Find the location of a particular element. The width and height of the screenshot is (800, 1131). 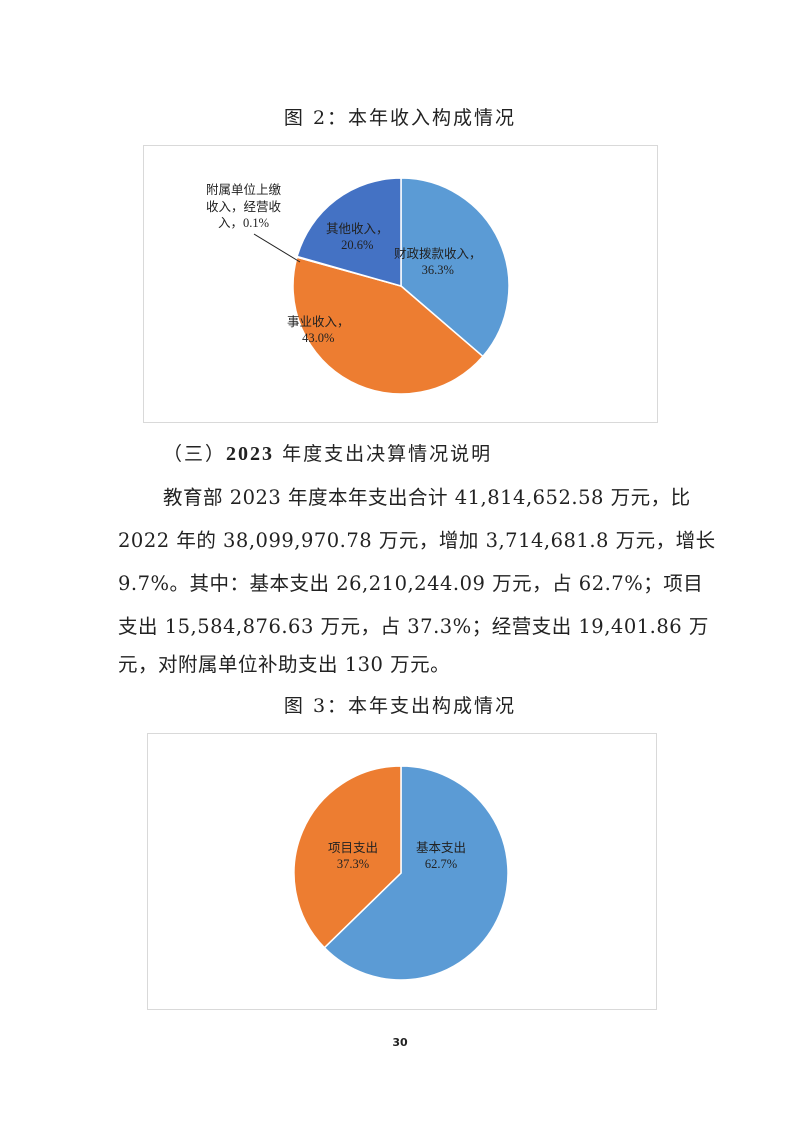

label-basic-expenditure: 基本支出 62.7% is located at coordinates (441, 856).